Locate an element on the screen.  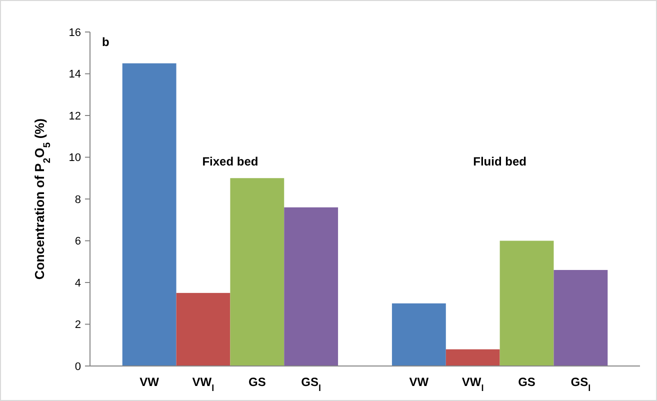
y-tick-label: 12 is located at coordinates (74, 116).